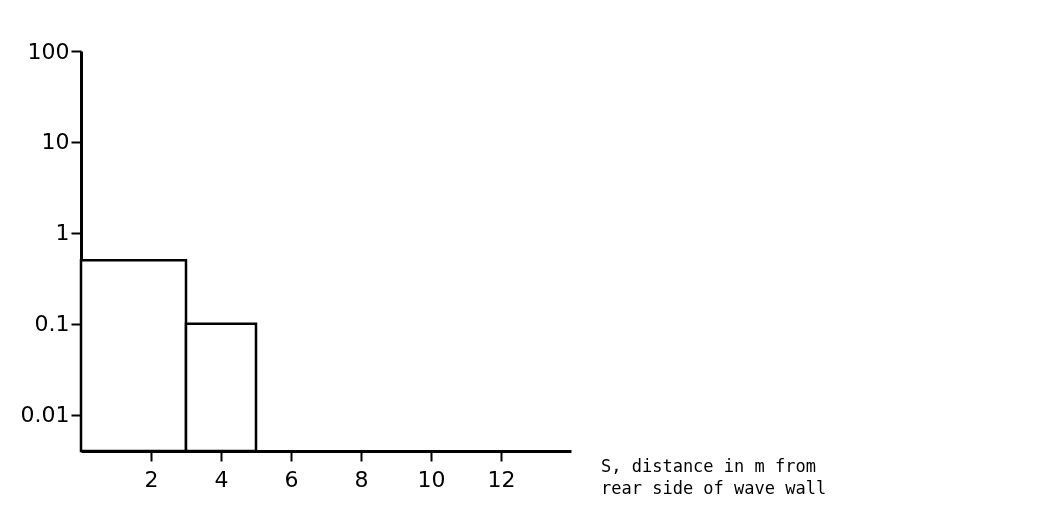  I want to click on x-axis-title: S, distance in m from rear side of wave wall, so click(714, 477).